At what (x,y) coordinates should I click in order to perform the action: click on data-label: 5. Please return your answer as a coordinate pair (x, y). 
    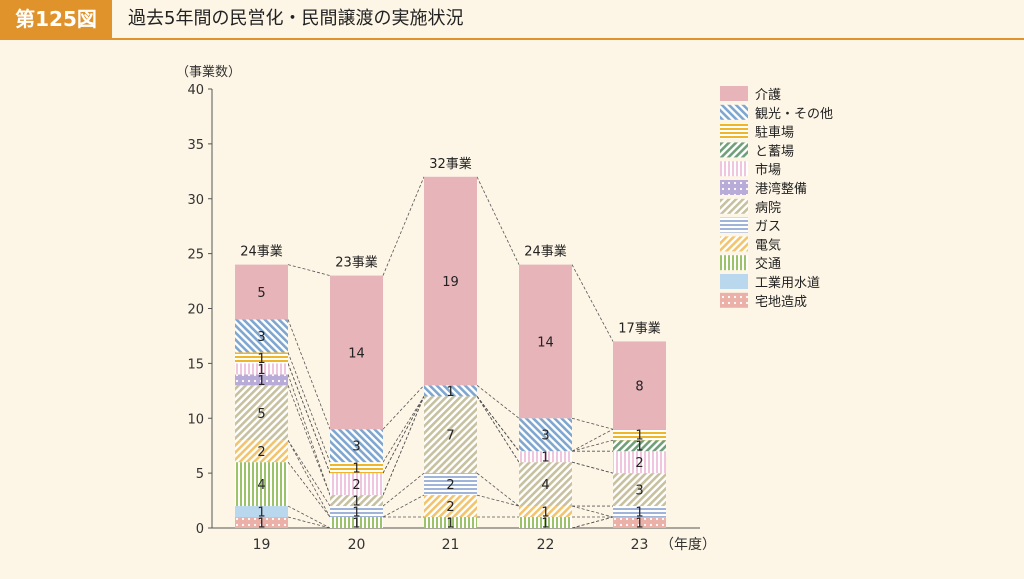
    Looking at the image, I should click on (261, 293).